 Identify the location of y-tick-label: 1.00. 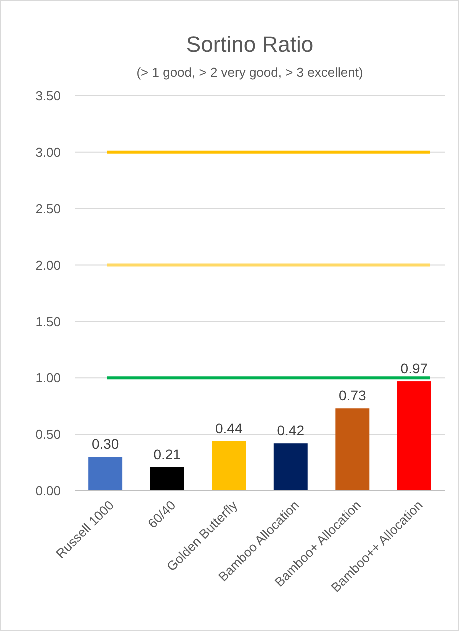
(48, 378).